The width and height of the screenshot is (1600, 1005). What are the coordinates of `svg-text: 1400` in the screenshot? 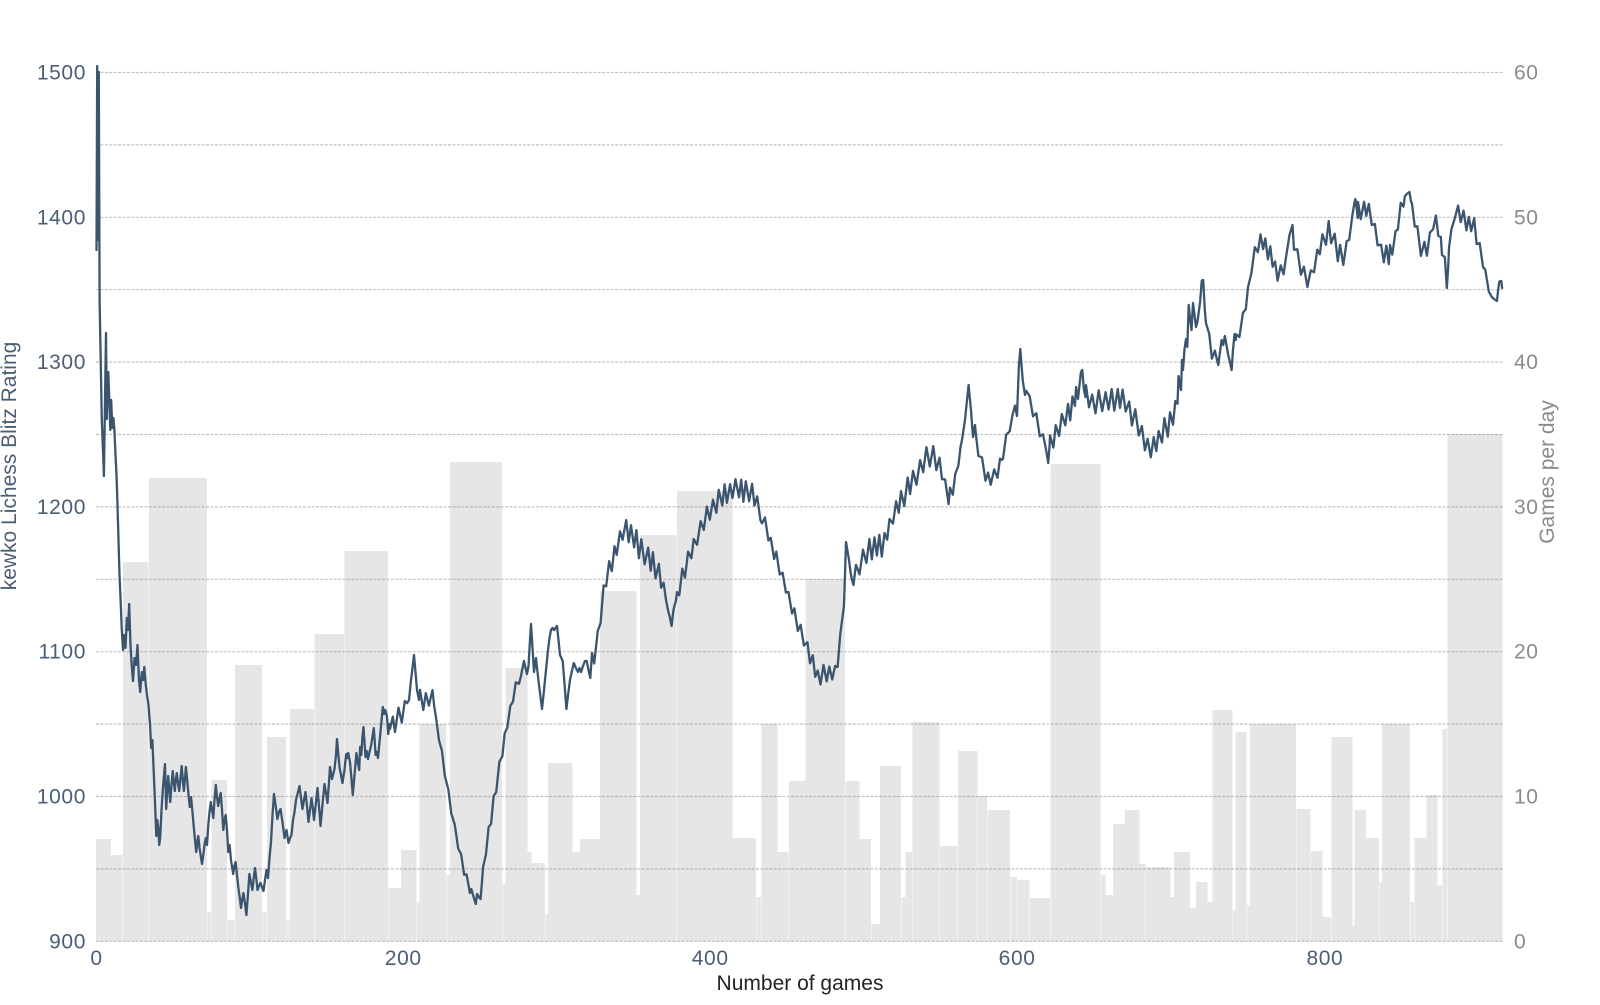 It's located at (61, 217).